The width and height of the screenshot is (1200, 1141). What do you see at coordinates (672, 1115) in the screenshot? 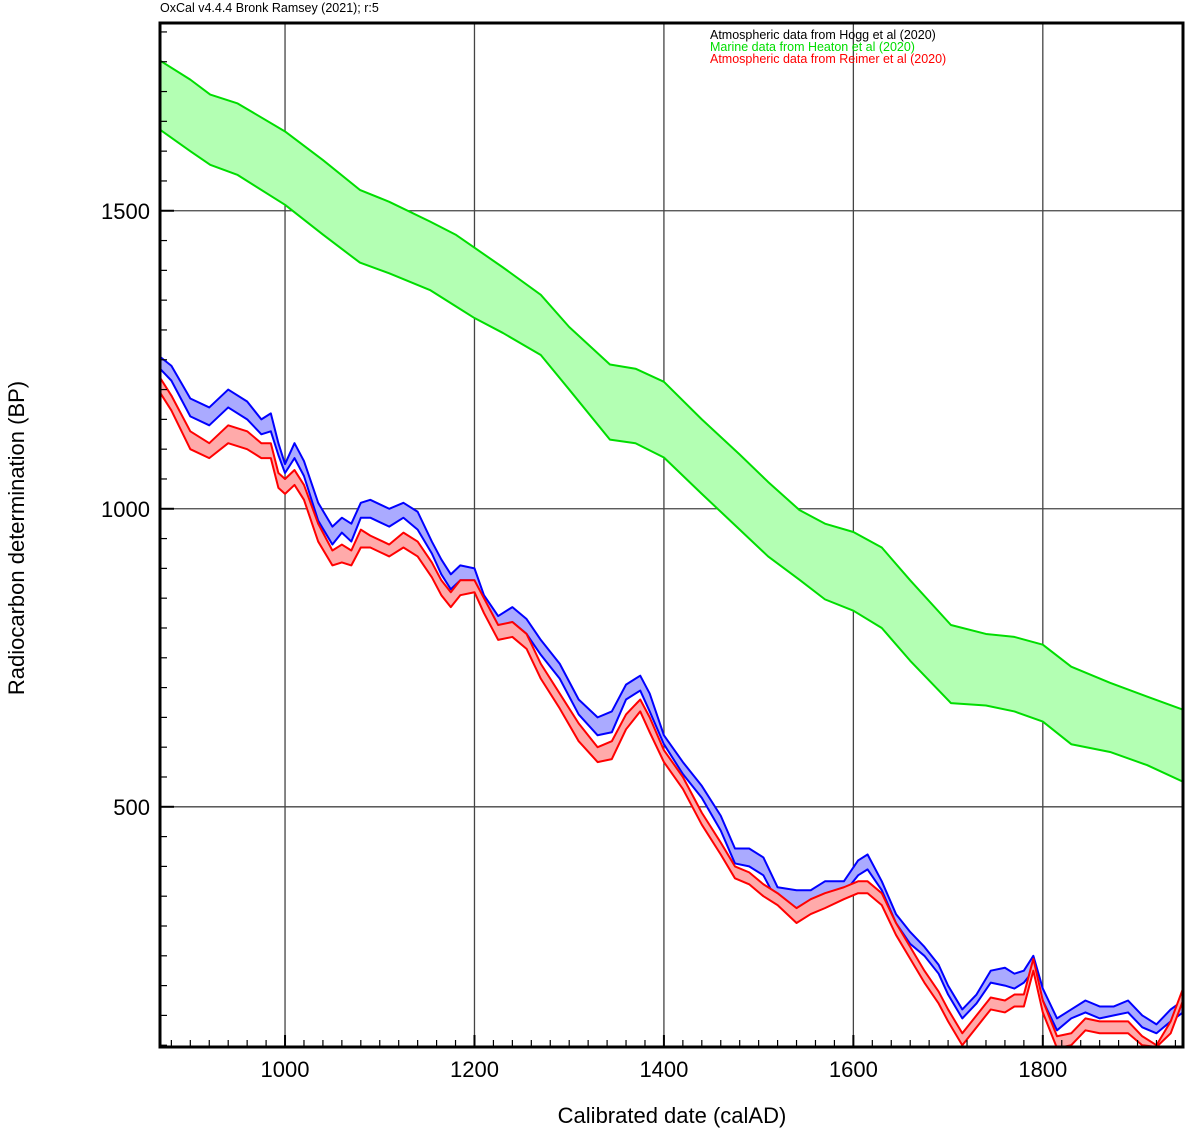
I see `x-axis-label: Calibrated date (calAD)` at bounding box center [672, 1115].